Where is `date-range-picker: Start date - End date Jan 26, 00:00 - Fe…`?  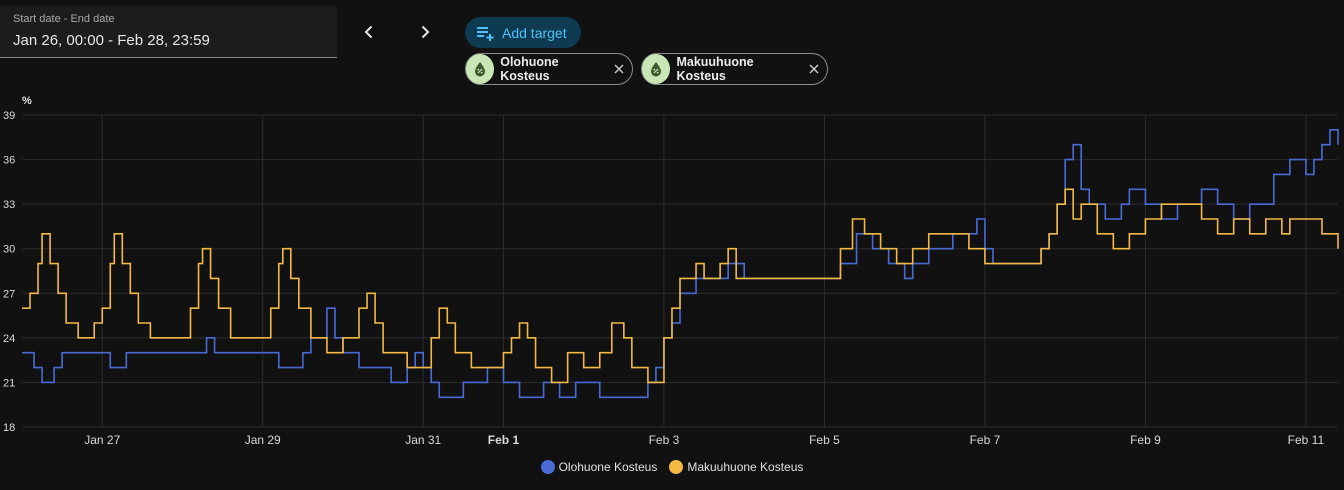
date-range-picker: Start date - End date Jan 26, 00:00 - Fe… is located at coordinates (168, 32).